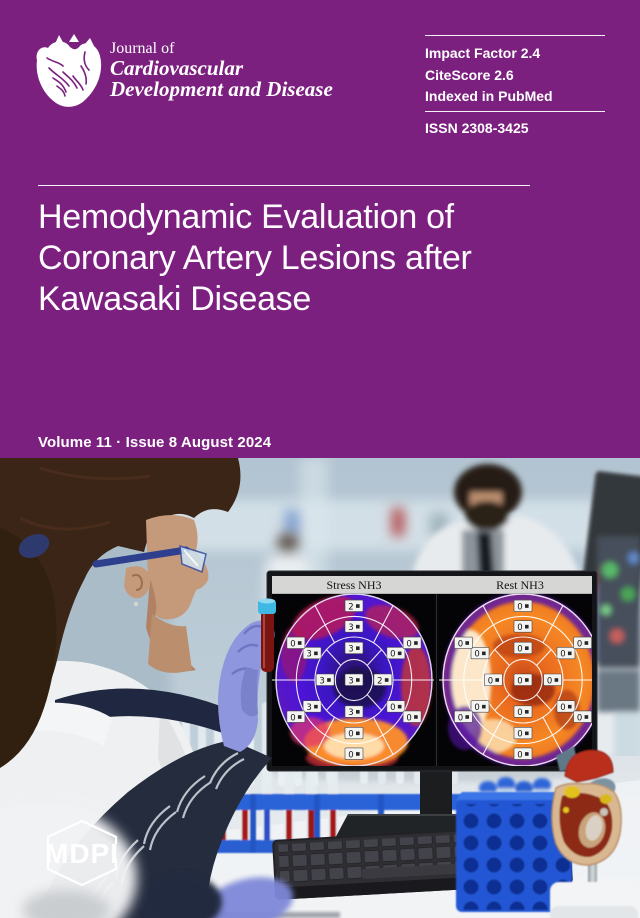 This screenshot has width=640, height=918. Describe the element at coordinates (469, 74) in the screenshot. I see `cite-score: CiteScore 2.6` at that location.